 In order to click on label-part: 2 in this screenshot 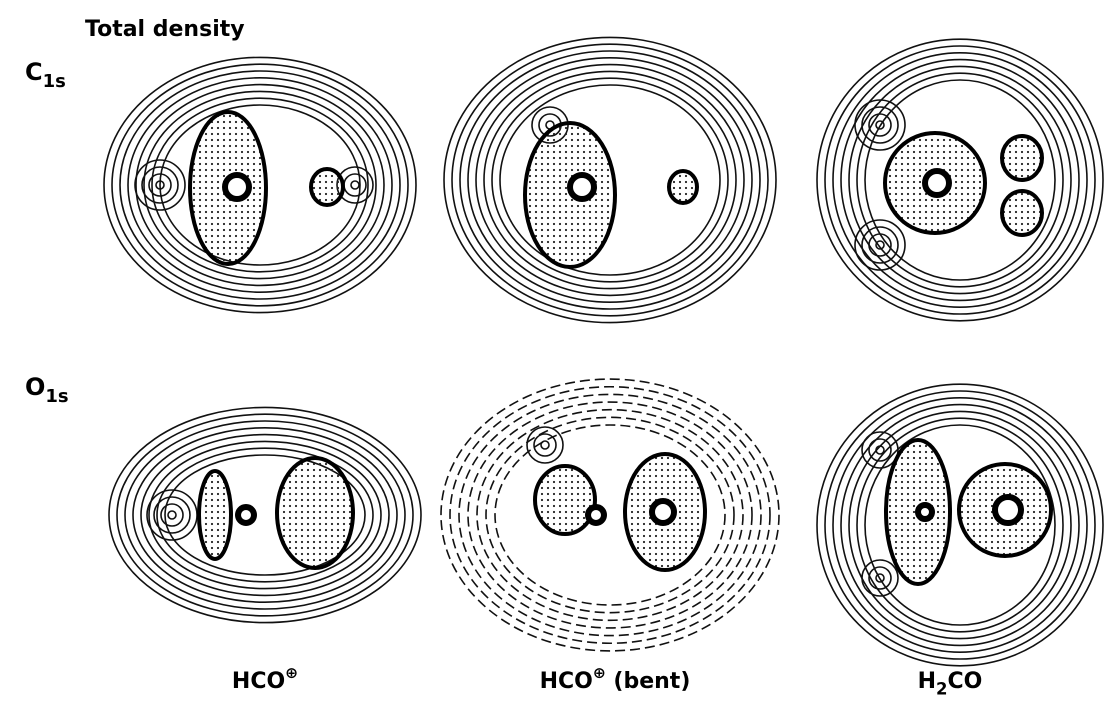, I will do `click(941, 689)`.